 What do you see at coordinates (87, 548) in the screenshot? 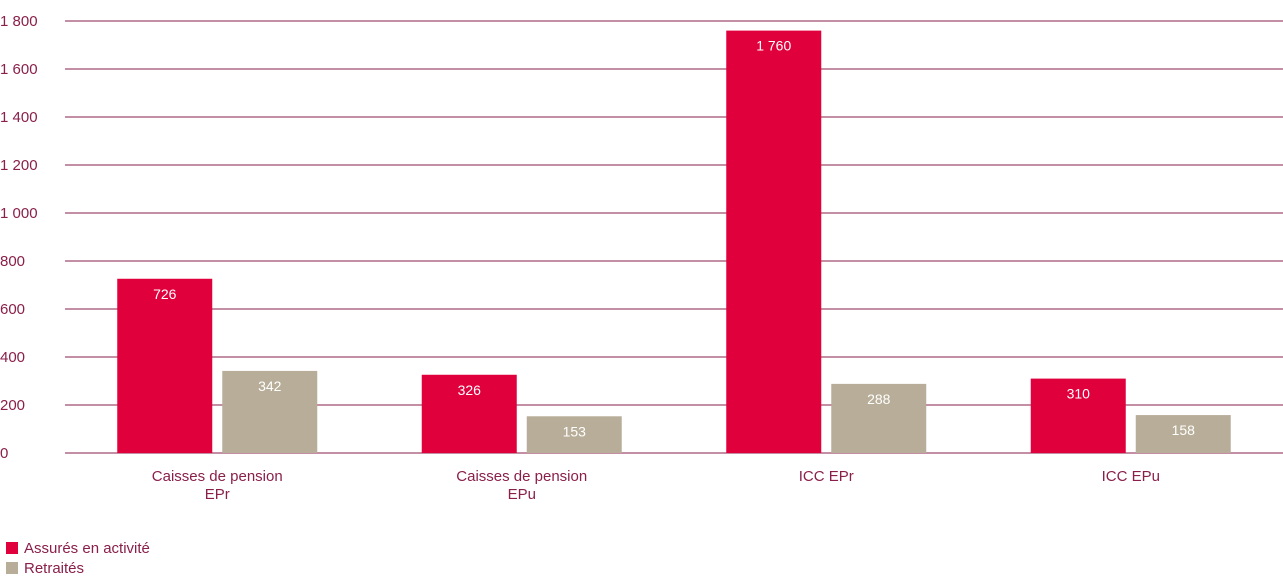
I see `legend-label-active: Assurés en activité` at bounding box center [87, 548].